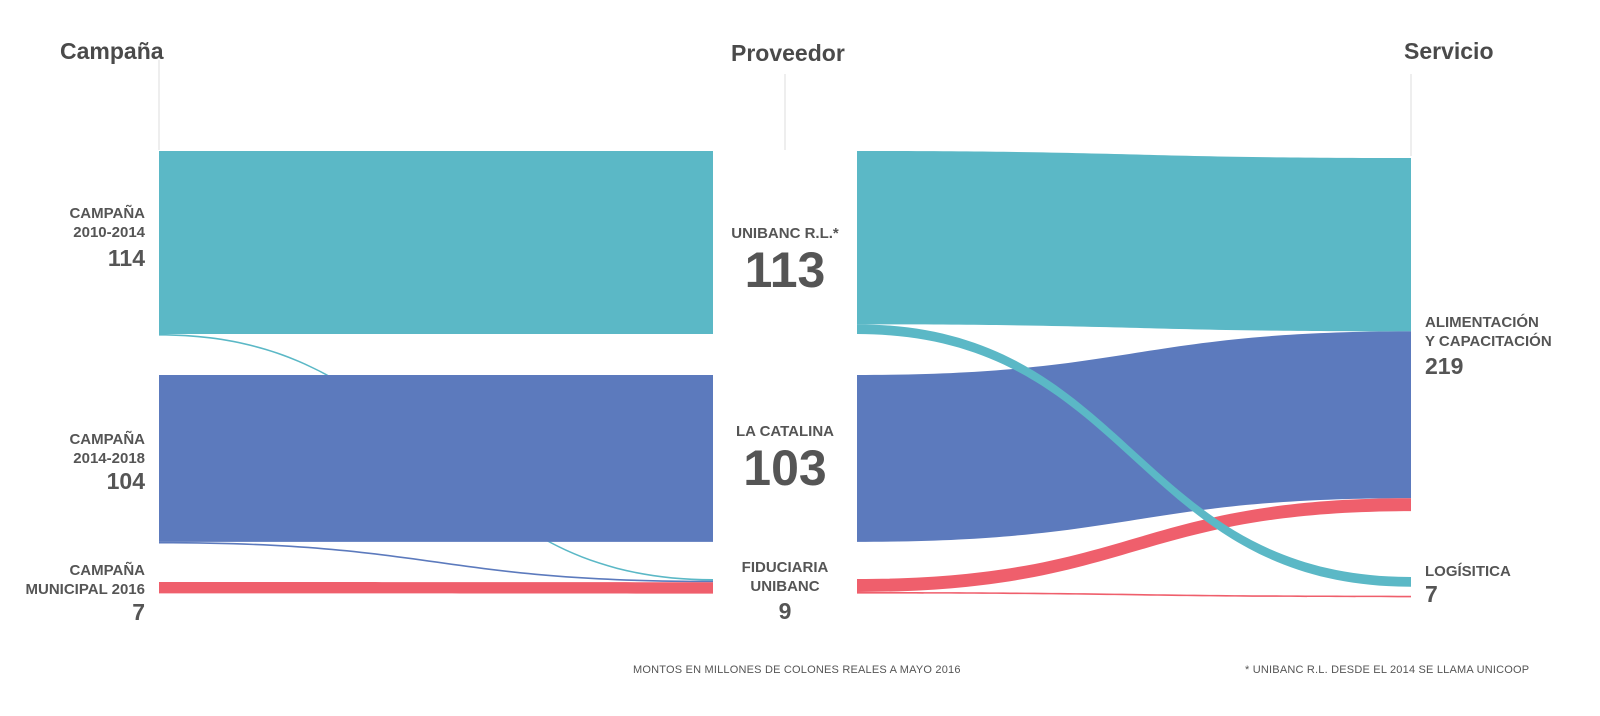 This screenshot has width=1600, height=716. I want to click on provider-unibanc-value: 113, so click(785, 270).